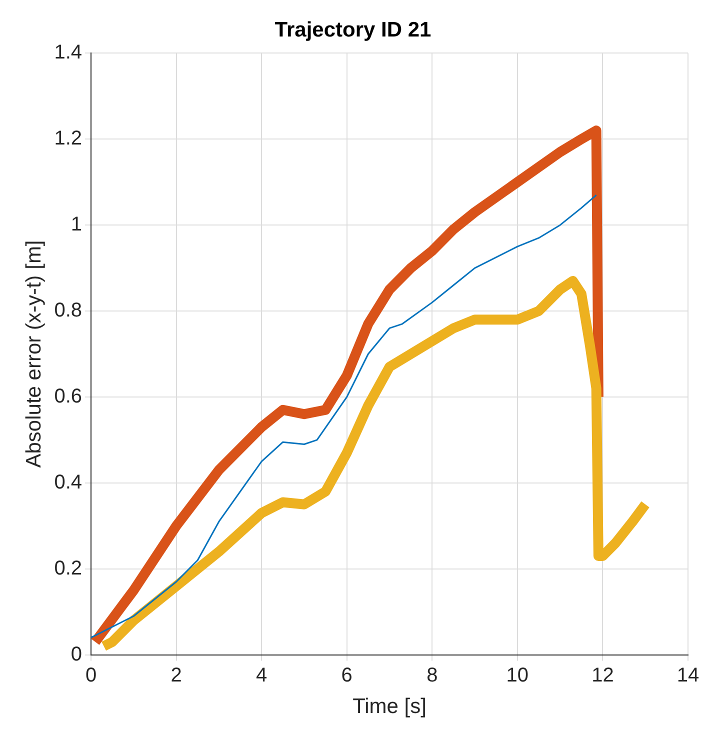 This screenshot has width=717, height=732. What do you see at coordinates (688, 675) in the screenshot?
I see `x-tick-label: 14` at bounding box center [688, 675].